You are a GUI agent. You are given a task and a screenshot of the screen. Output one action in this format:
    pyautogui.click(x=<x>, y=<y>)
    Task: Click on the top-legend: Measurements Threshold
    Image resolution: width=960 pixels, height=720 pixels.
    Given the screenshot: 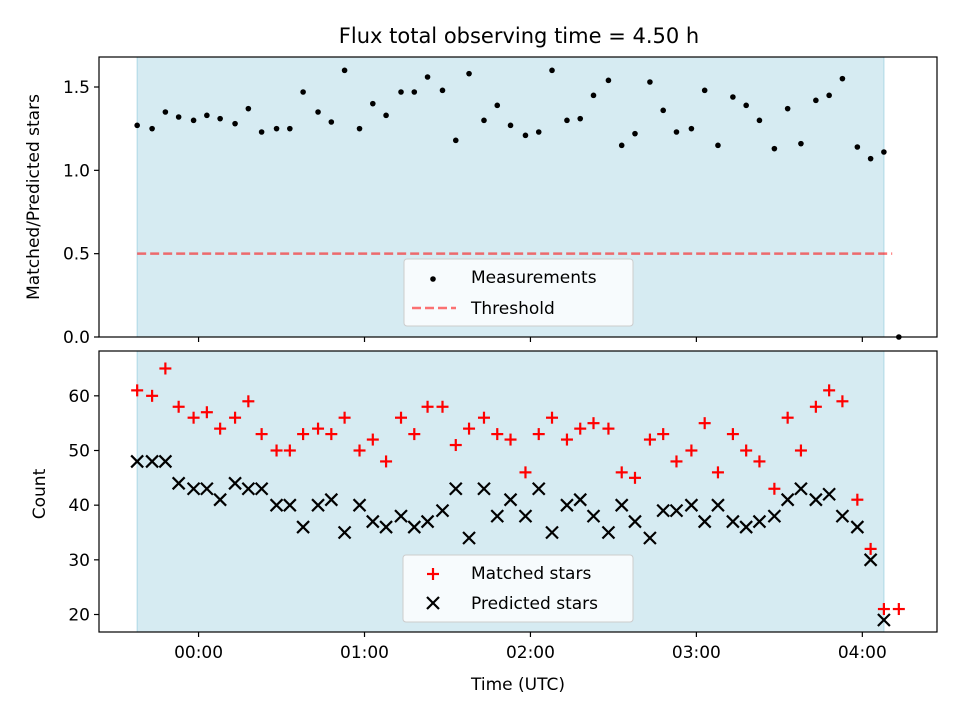 What is the action you would take?
    pyautogui.click(x=518, y=292)
    